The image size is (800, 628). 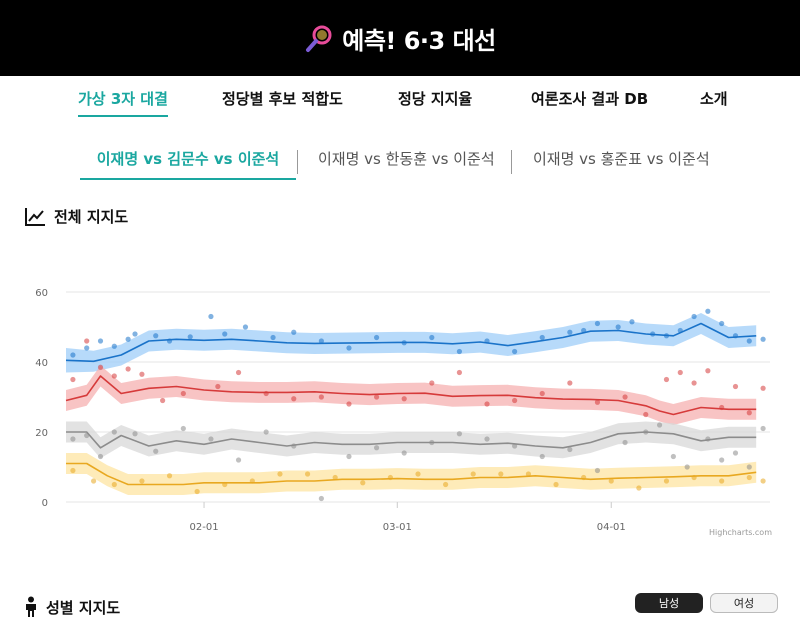 I want to click on matchup-tab-hong: 이재명 vs 홍준표 vs 이준석, so click(x=621, y=163).